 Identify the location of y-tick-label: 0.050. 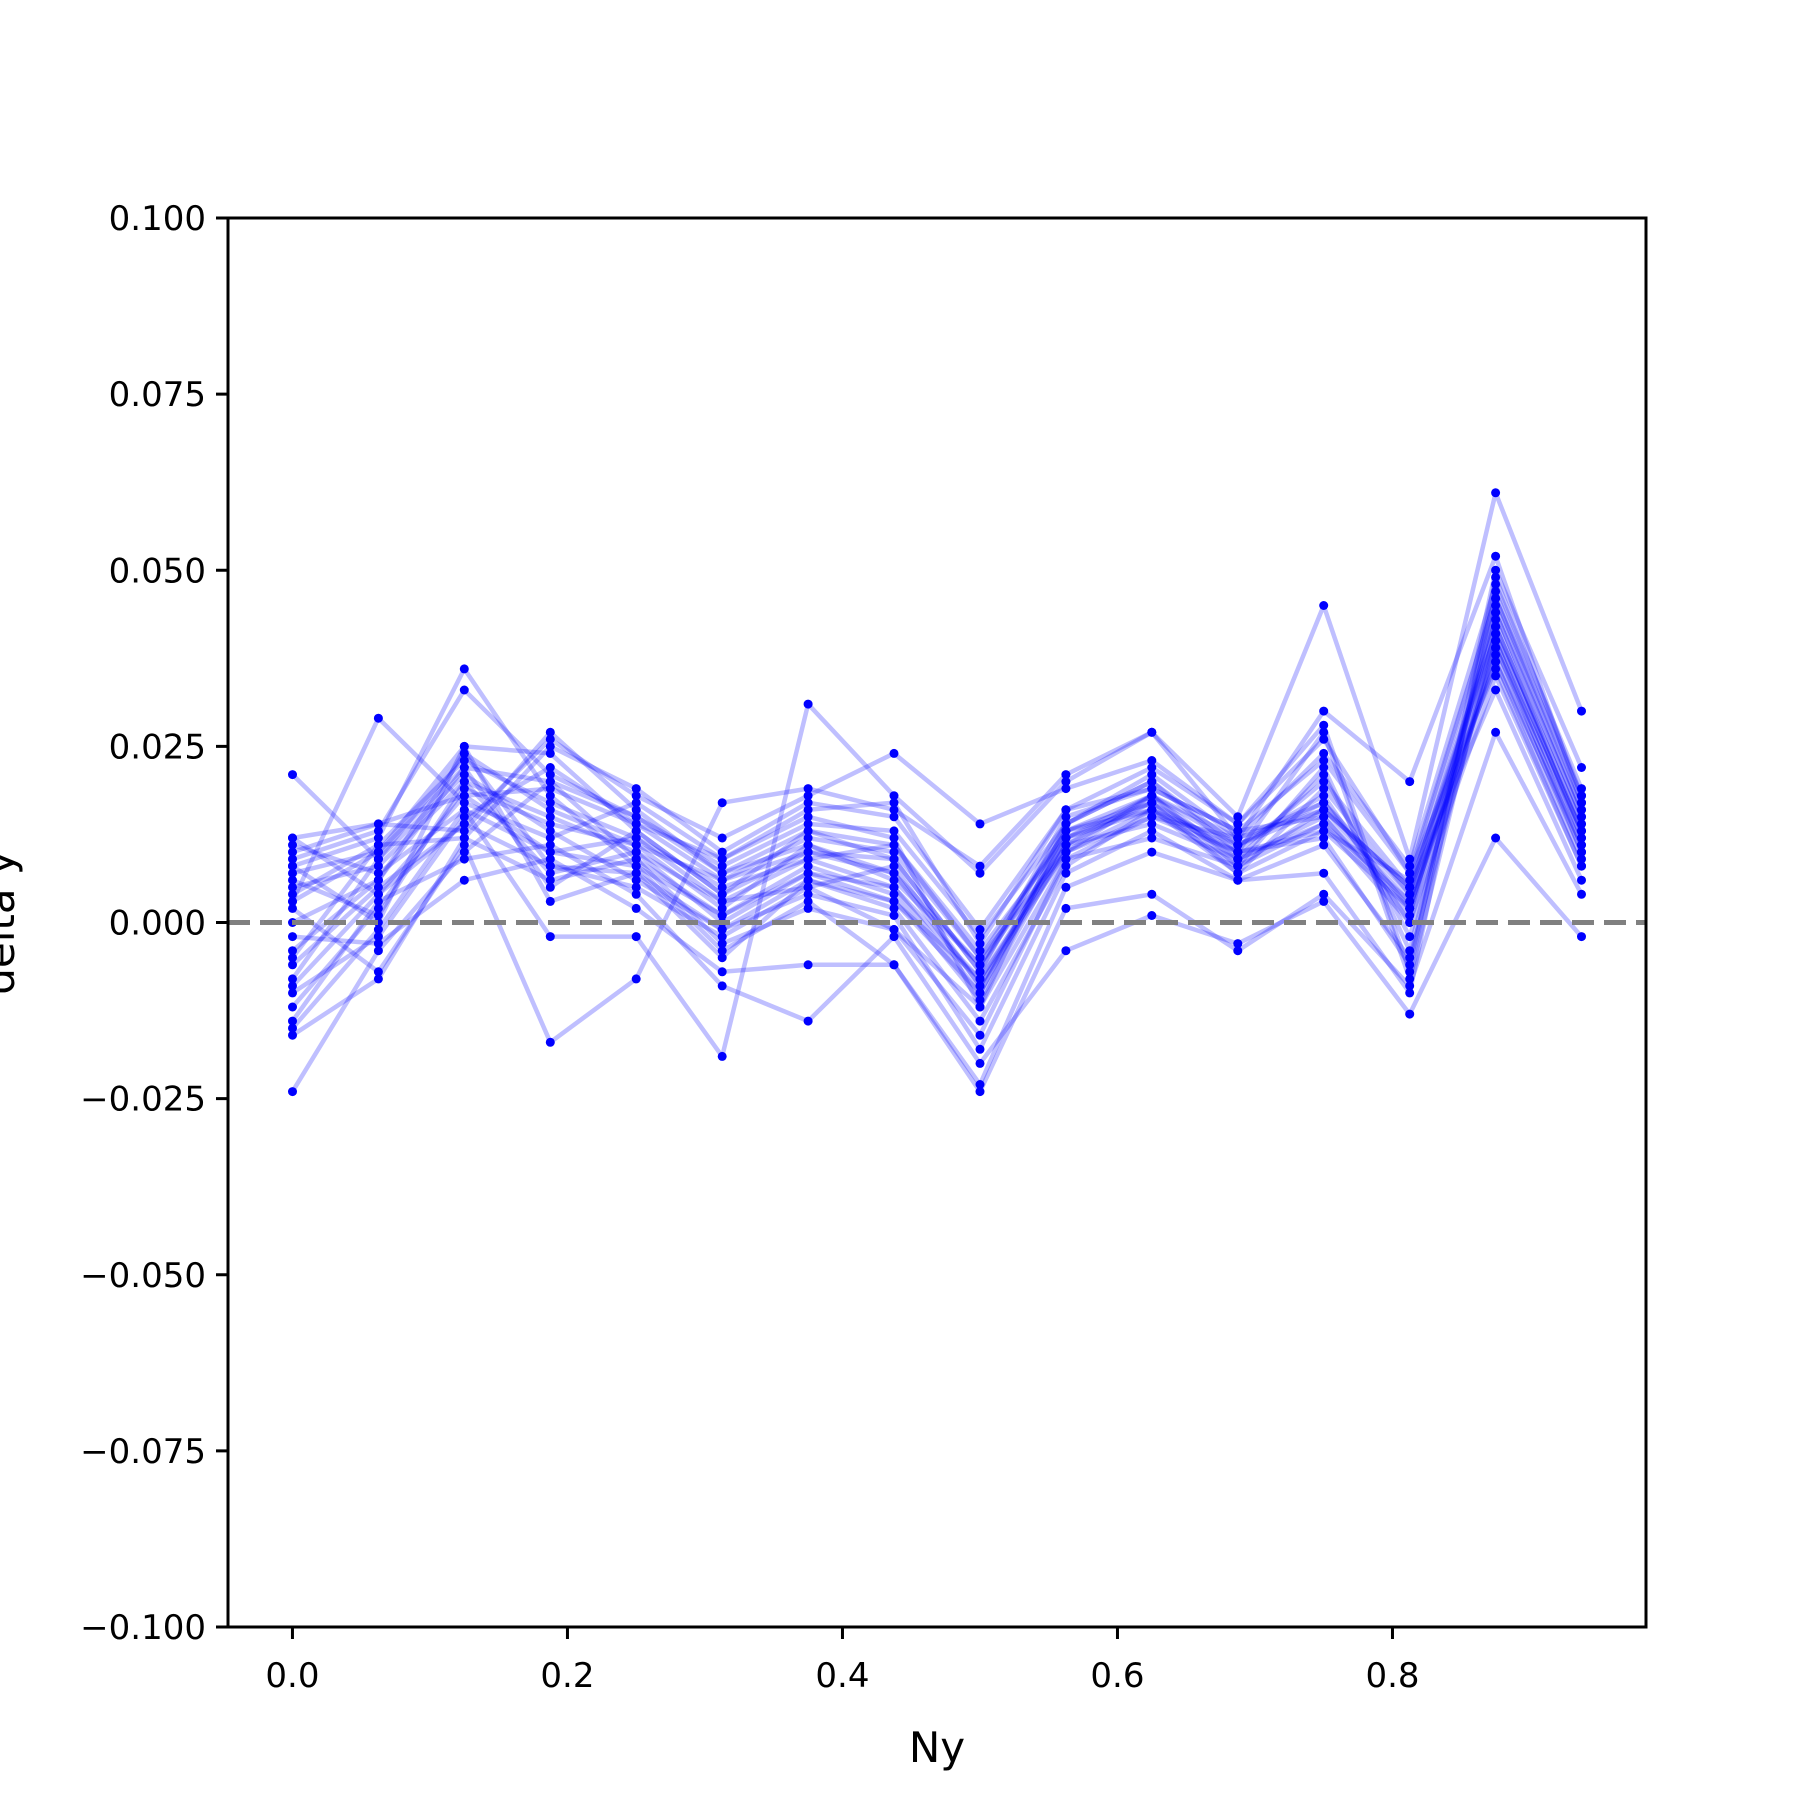
(157, 571).